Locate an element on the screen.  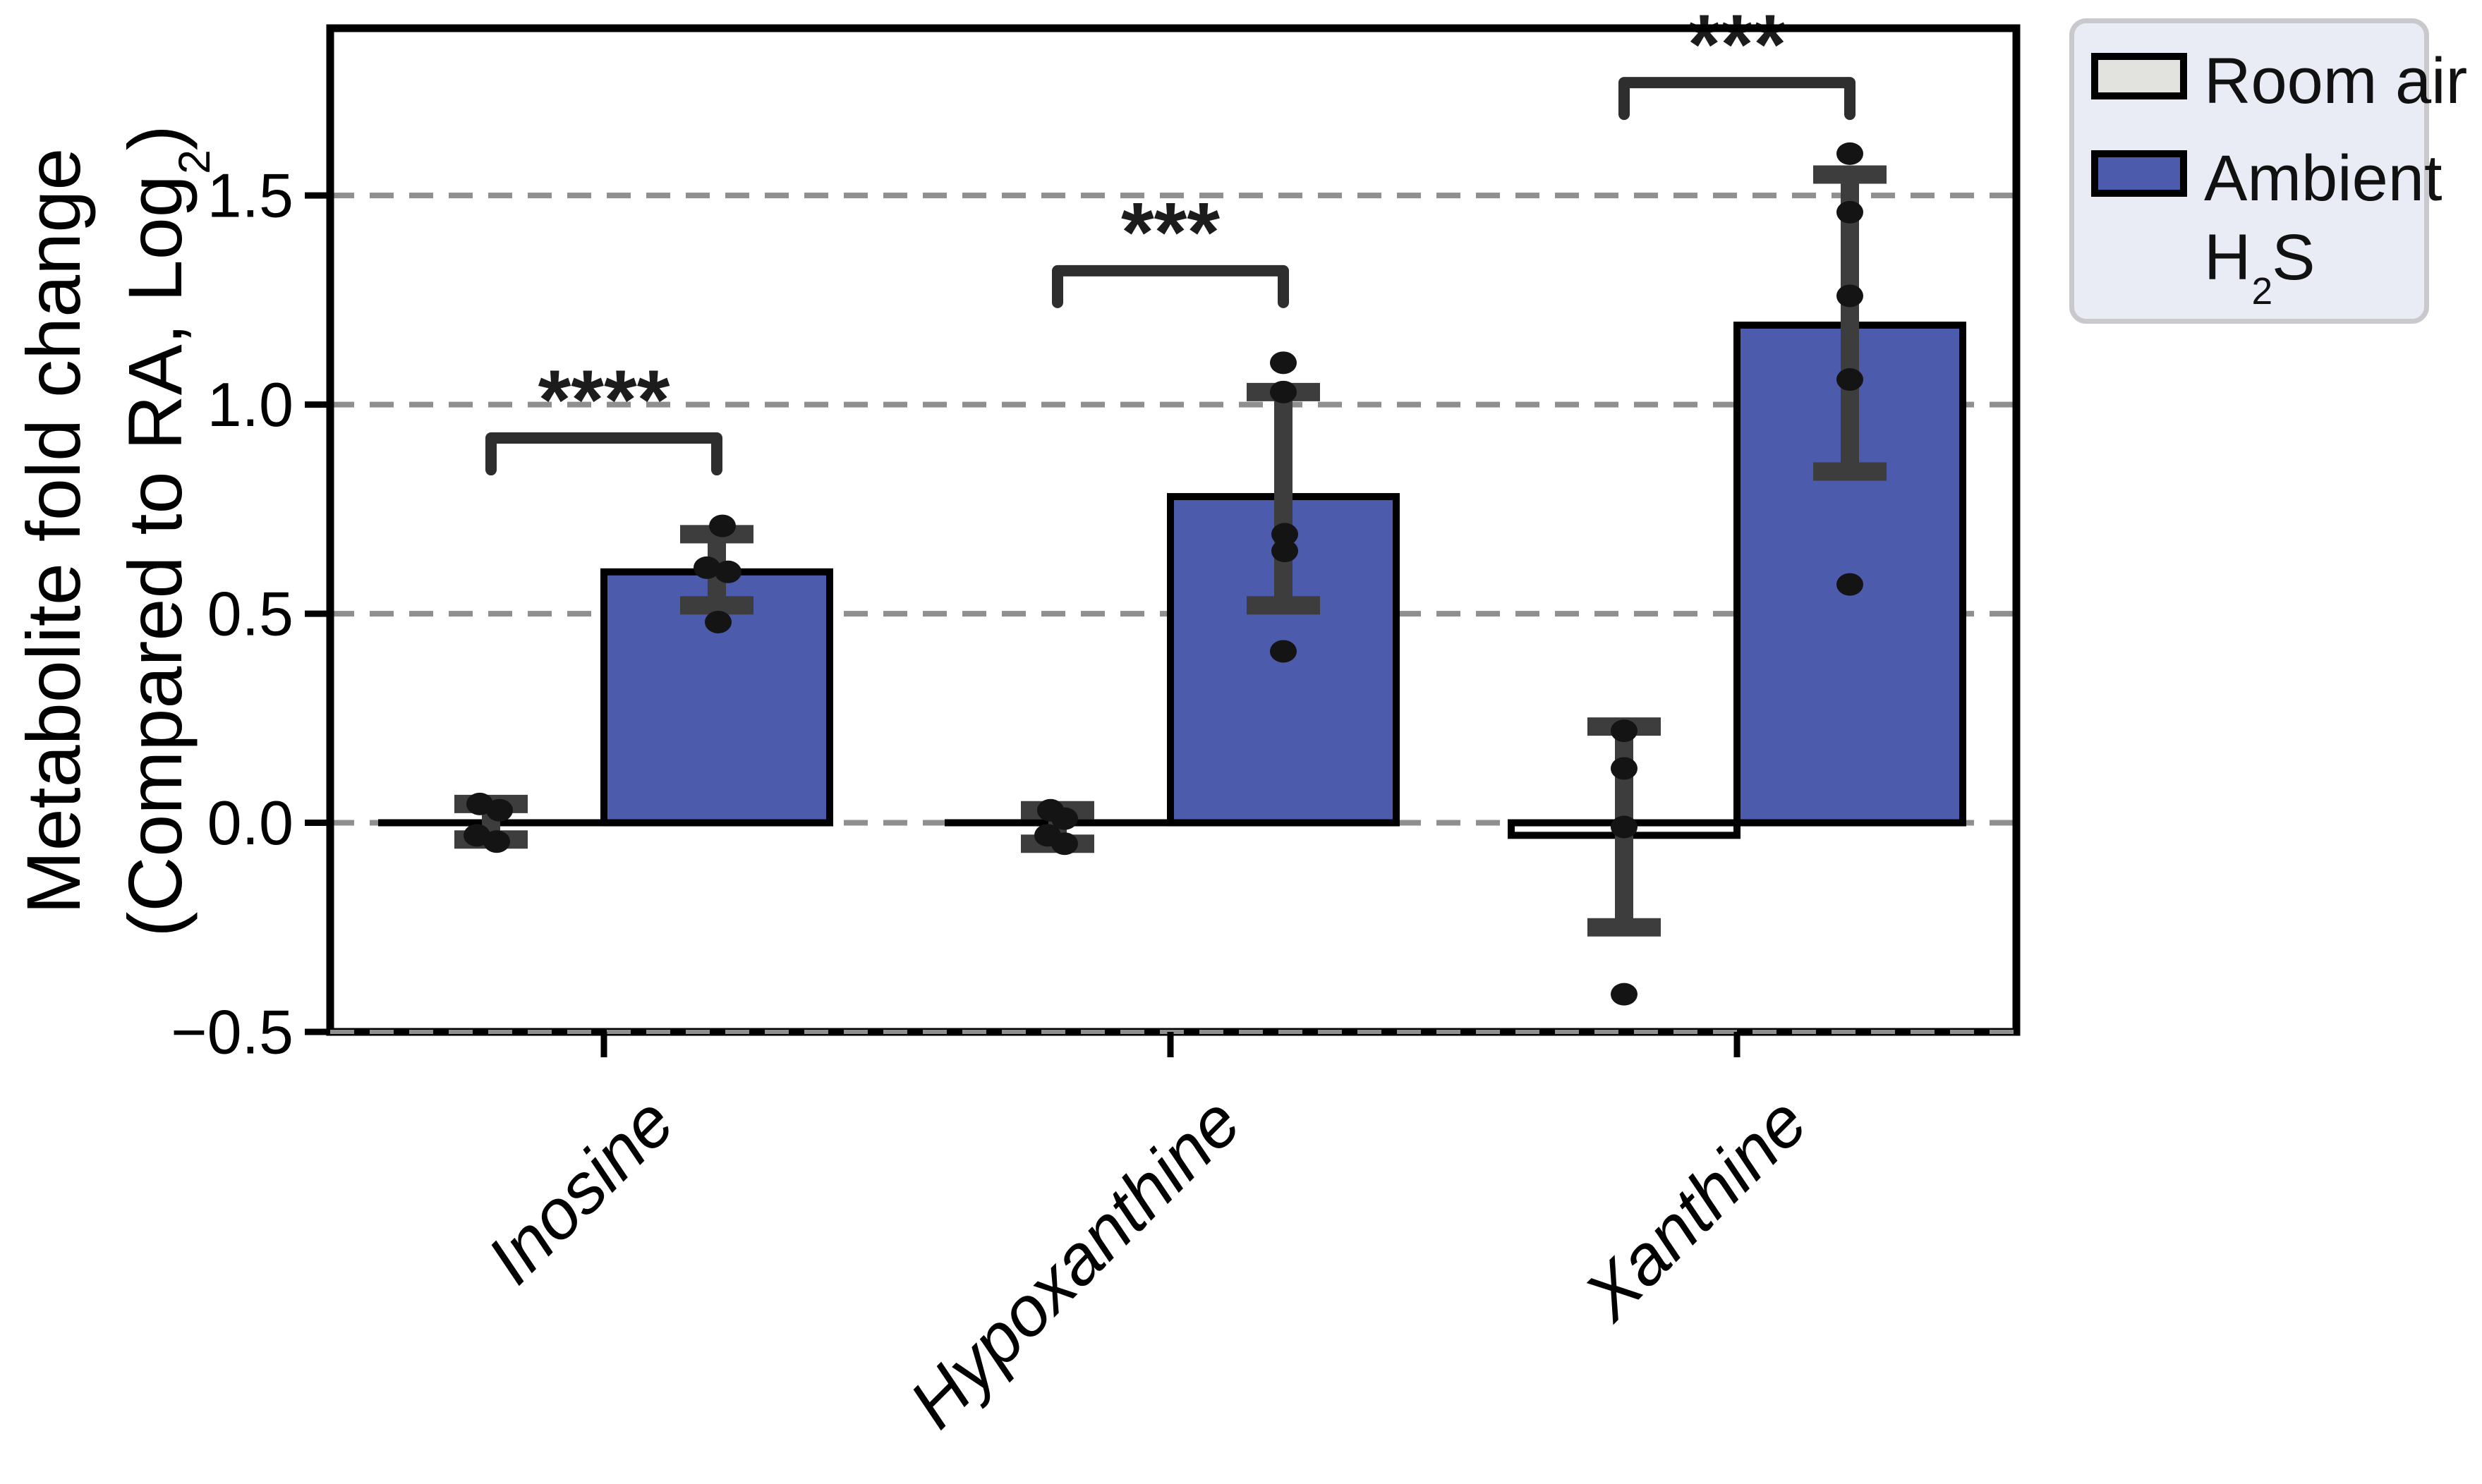
legend-label-ambient-h2s: Ambient H2S is located at coordinates (2323, 227).